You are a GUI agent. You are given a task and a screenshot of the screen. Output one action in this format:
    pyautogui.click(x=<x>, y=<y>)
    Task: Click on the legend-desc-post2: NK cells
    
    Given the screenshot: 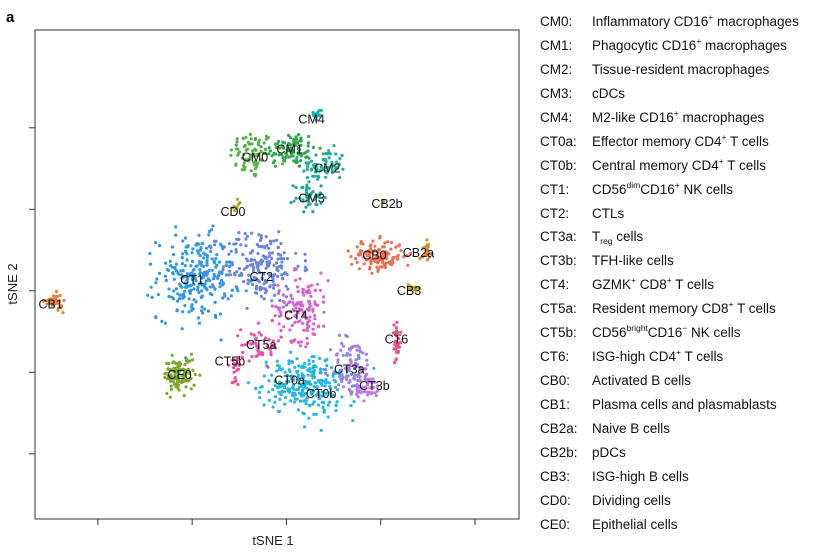 What is the action you would take?
    pyautogui.click(x=714, y=333)
    